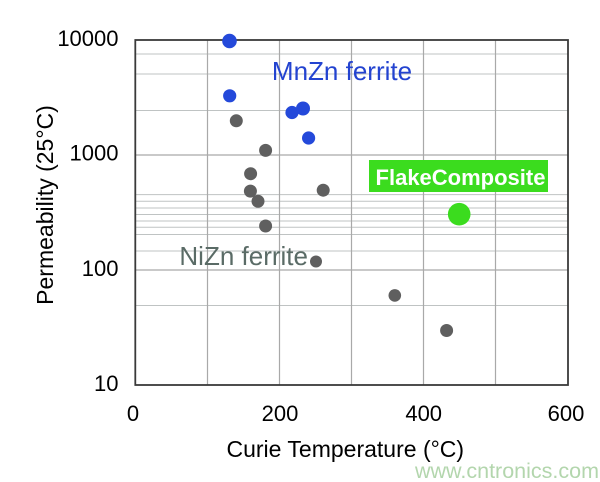 This screenshot has width=600, height=482. I want to click on svg-text: NiZn ferrite, so click(243, 256).